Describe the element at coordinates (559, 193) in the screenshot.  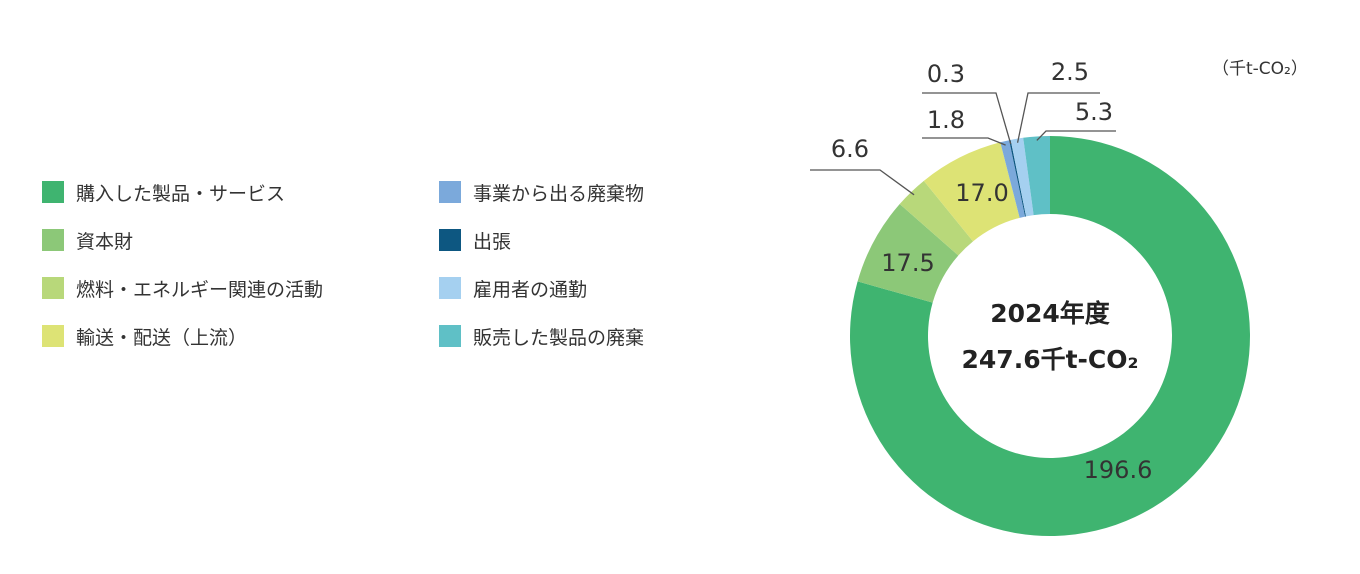
I see `legend-label: 事業から出る廃棄物` at that location.